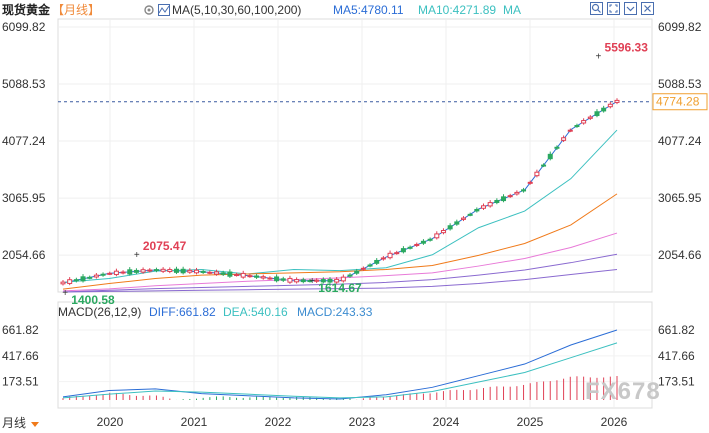 This screenshot has height=433, width=709. What do you see at coordinates (680, 198) in the screenshot?
I see `price-y-tick-right: 3065.95` at bounding box center [680, 198].